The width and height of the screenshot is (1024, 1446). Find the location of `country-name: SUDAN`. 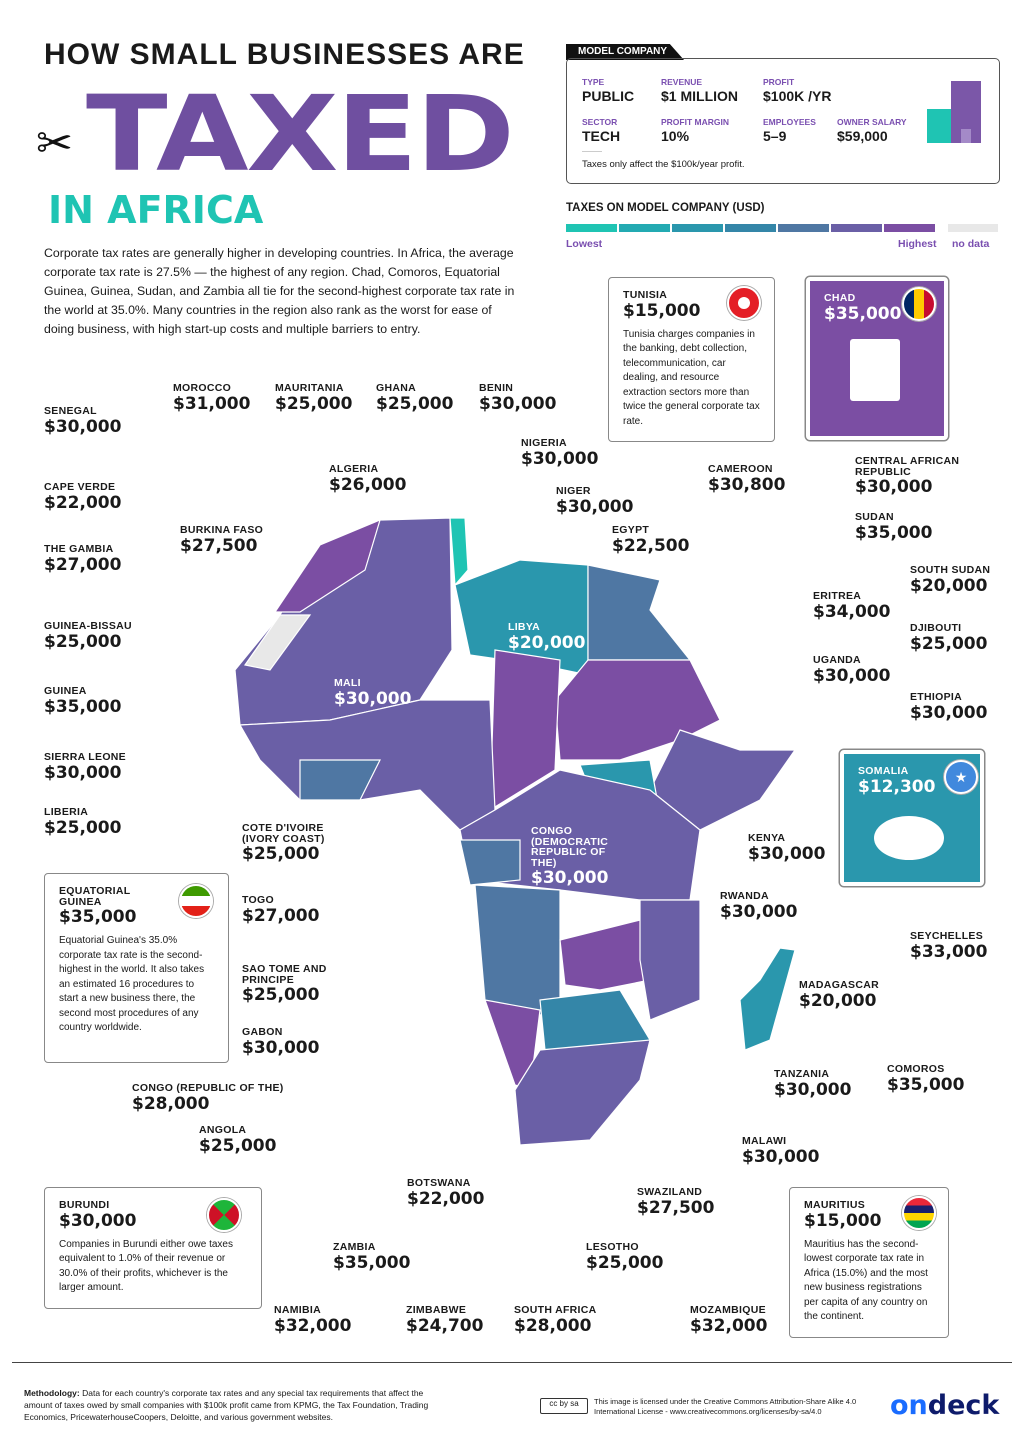

country-name: SUDAN is located at coordinates (874, 517).